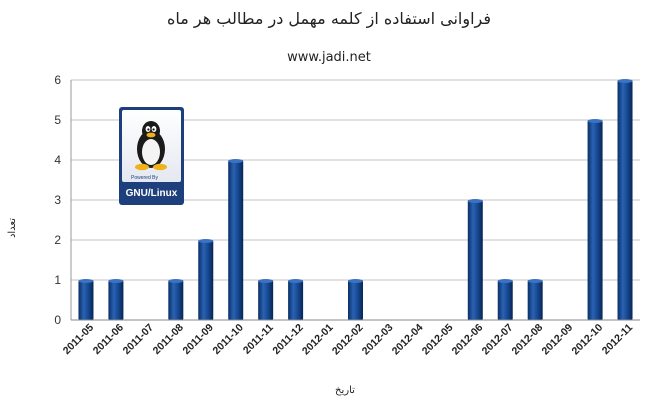 Image resolution: width=658 pixels, height=406 pixels. What do you see at coordinates (258, 339) in the screenshot?
I see `x-tick-label: 2011-11` at bounding box center [258, 339].